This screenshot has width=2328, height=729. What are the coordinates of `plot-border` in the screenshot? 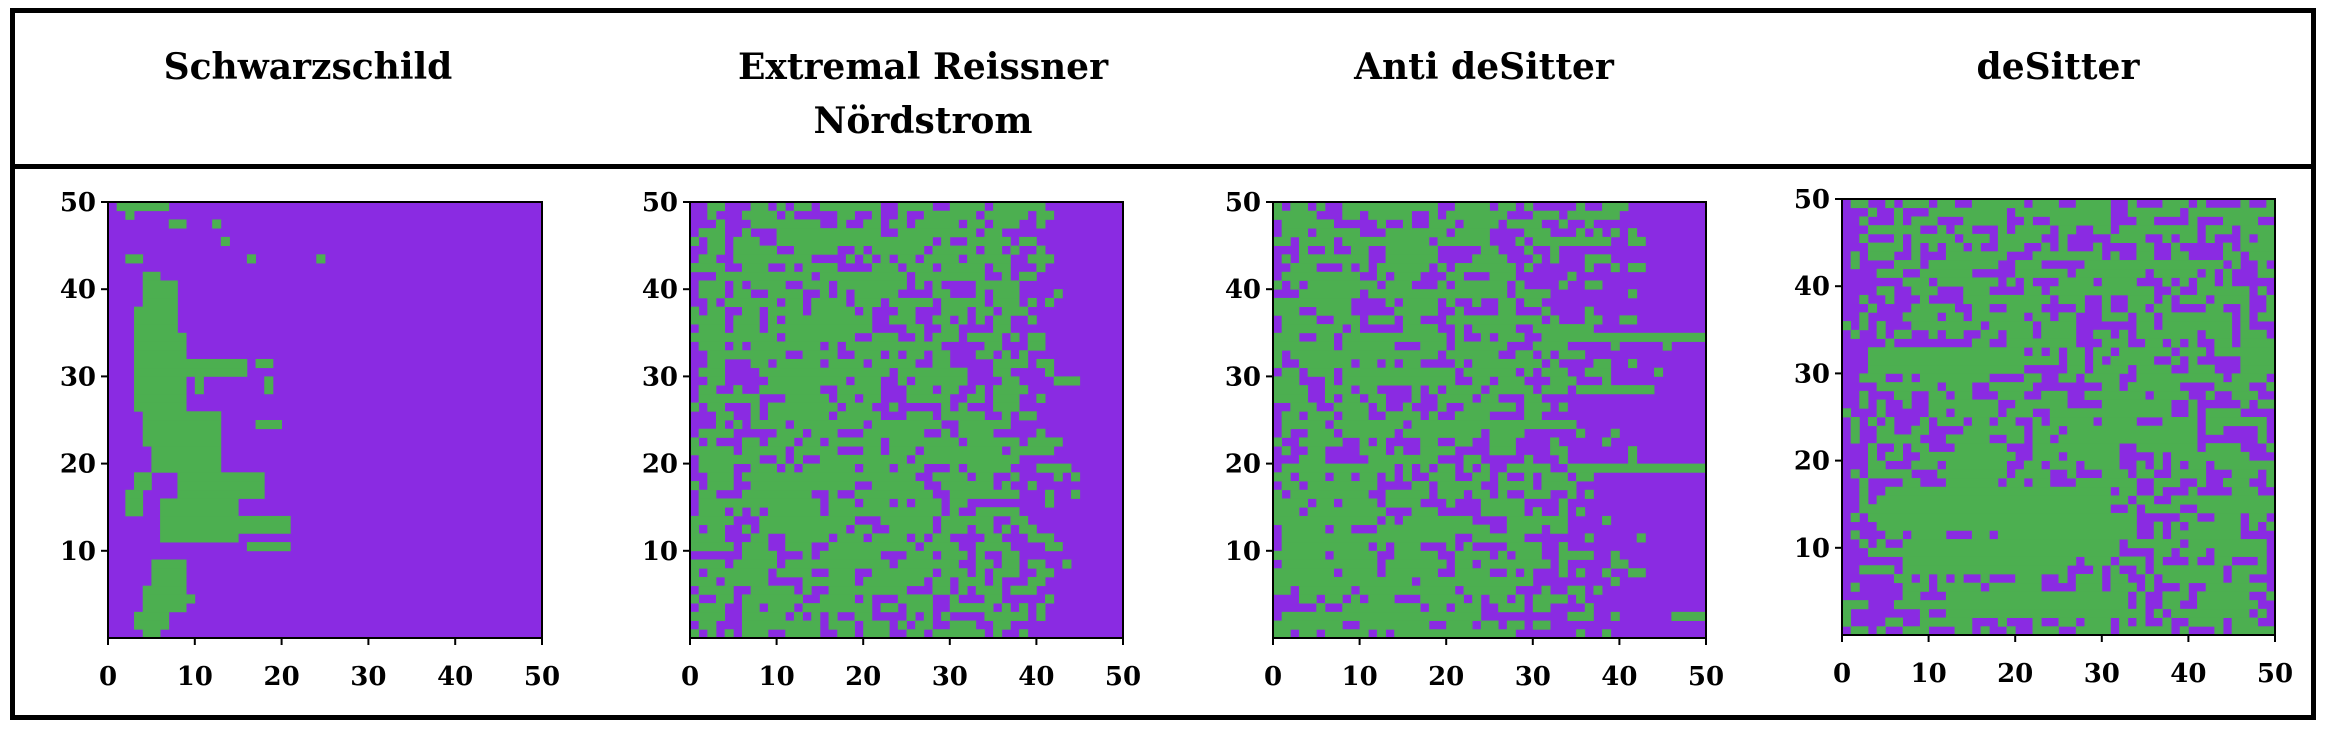 It's located at (325, 420).